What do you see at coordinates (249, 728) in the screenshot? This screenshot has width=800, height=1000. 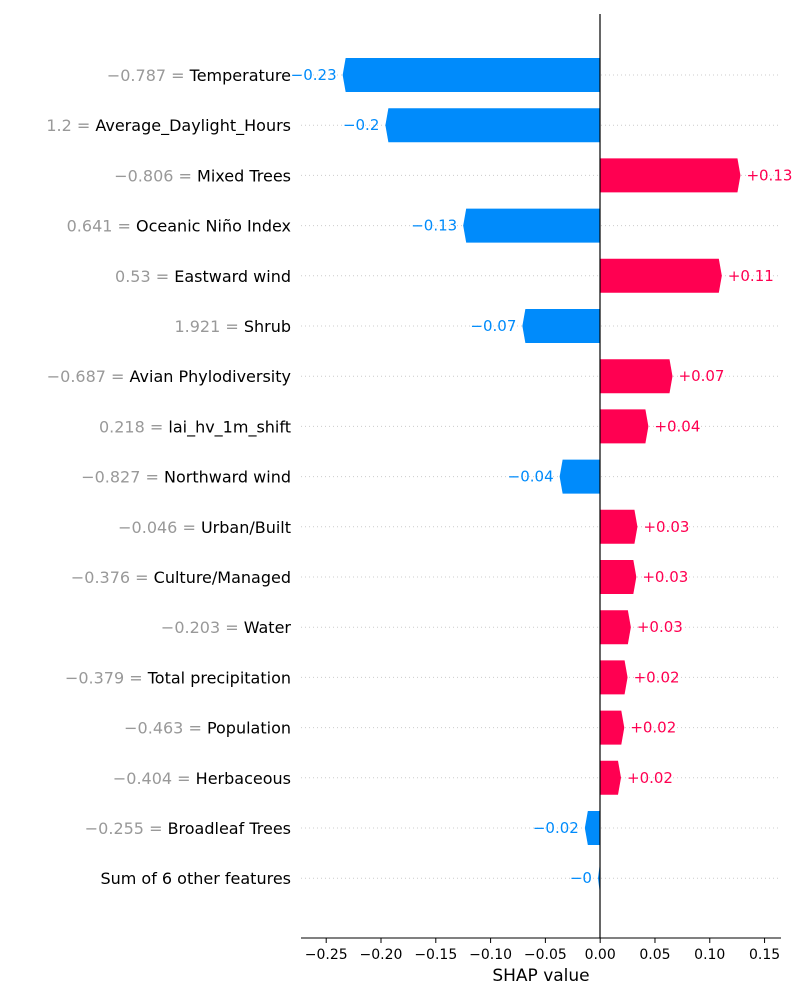 I see `feature-name: Population` at bounding box center [249, 728].